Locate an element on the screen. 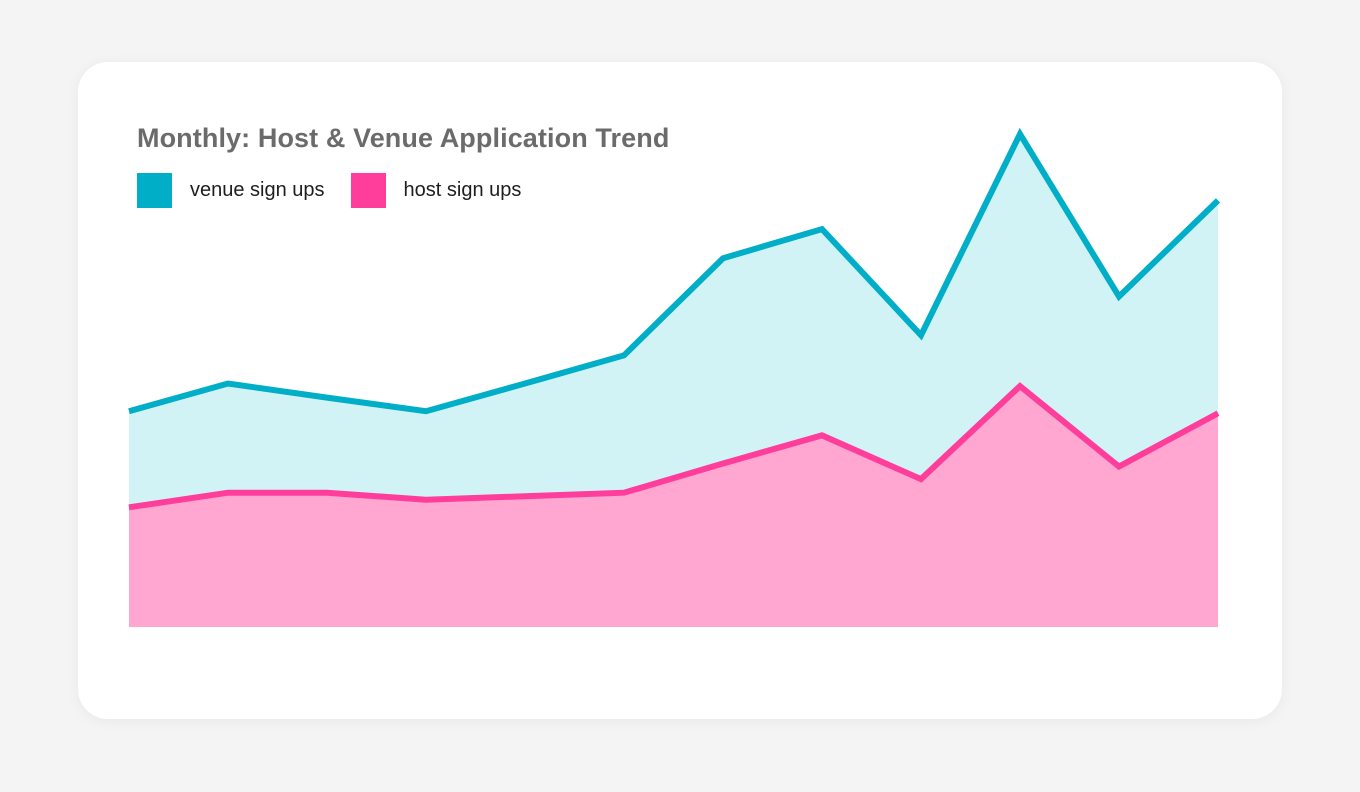  legend-swatch-host is located at coordinates (368, 190).